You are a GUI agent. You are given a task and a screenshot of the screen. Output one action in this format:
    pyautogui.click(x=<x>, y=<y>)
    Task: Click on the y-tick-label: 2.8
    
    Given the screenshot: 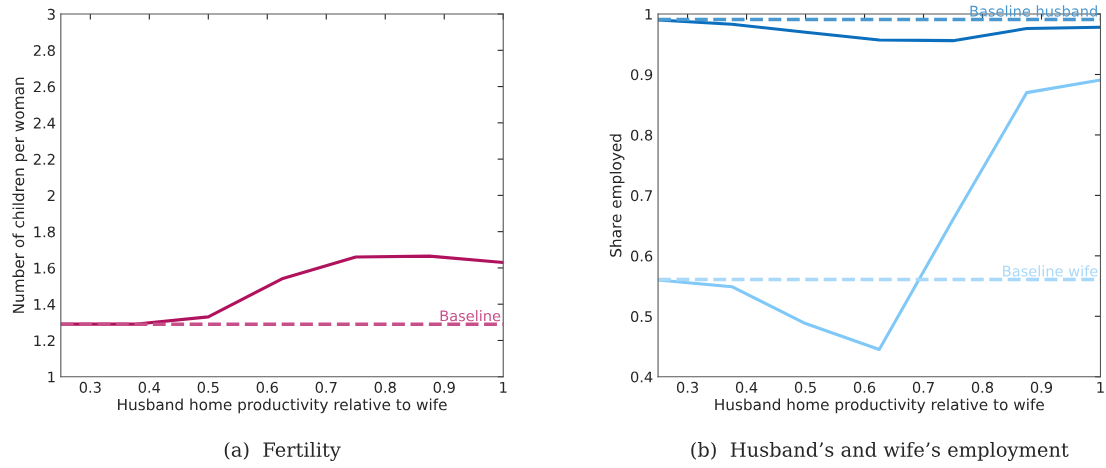 What is the action you would take?
    pyautogui.click(x=44, y=51)
    